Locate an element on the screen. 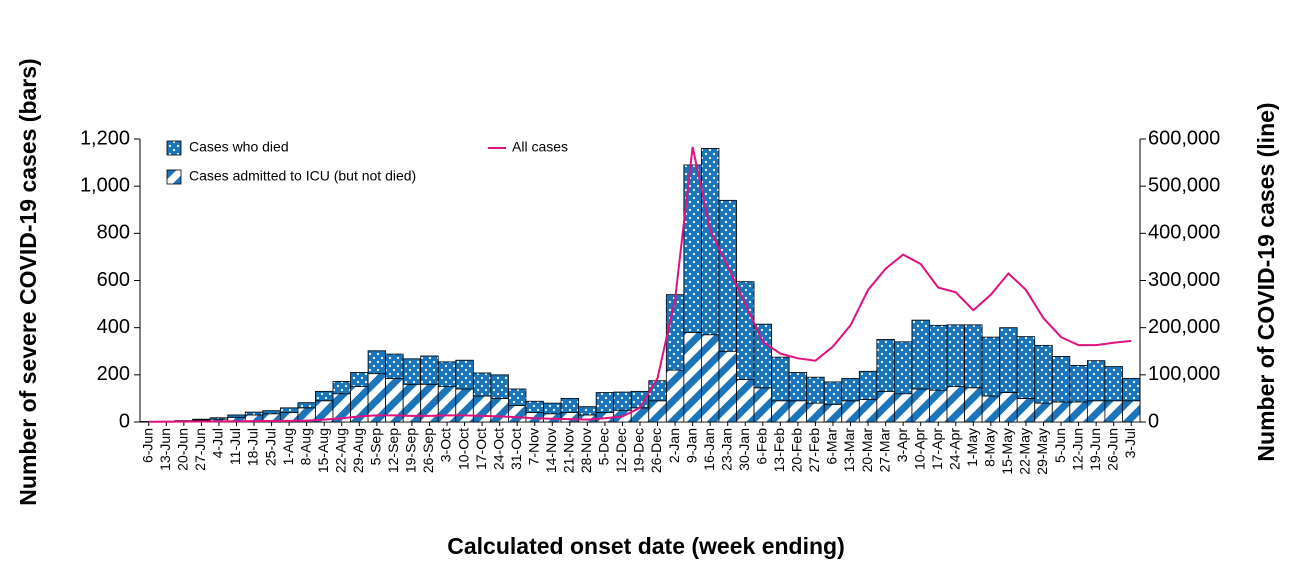 This screenshot has width=1293, height=568. x-tick-label: 12-Dec is located at coordinates (621, 450).